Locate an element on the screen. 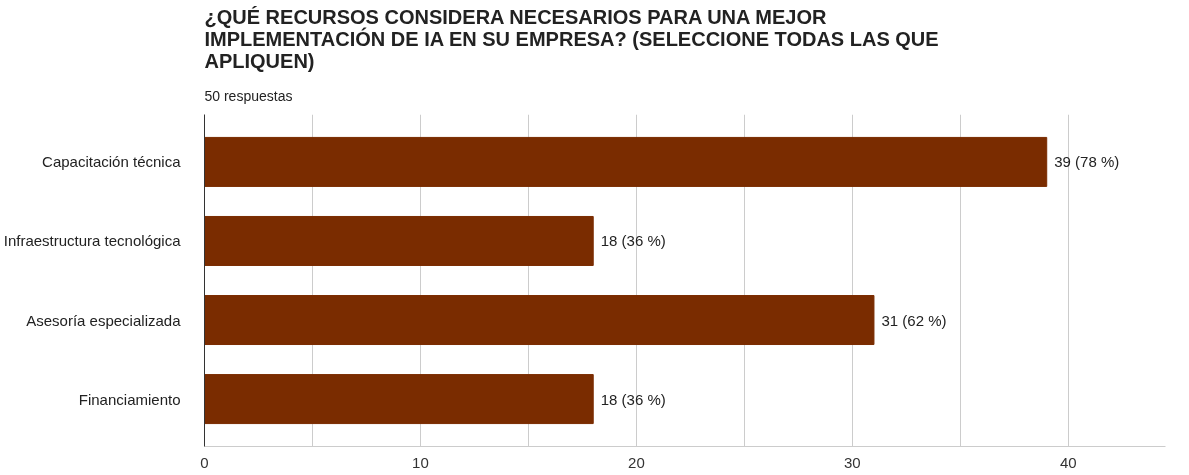 This screenshot has width=1189, height=475. y-tick-label: Capacitación técnica is located at coordinates (112, 162).